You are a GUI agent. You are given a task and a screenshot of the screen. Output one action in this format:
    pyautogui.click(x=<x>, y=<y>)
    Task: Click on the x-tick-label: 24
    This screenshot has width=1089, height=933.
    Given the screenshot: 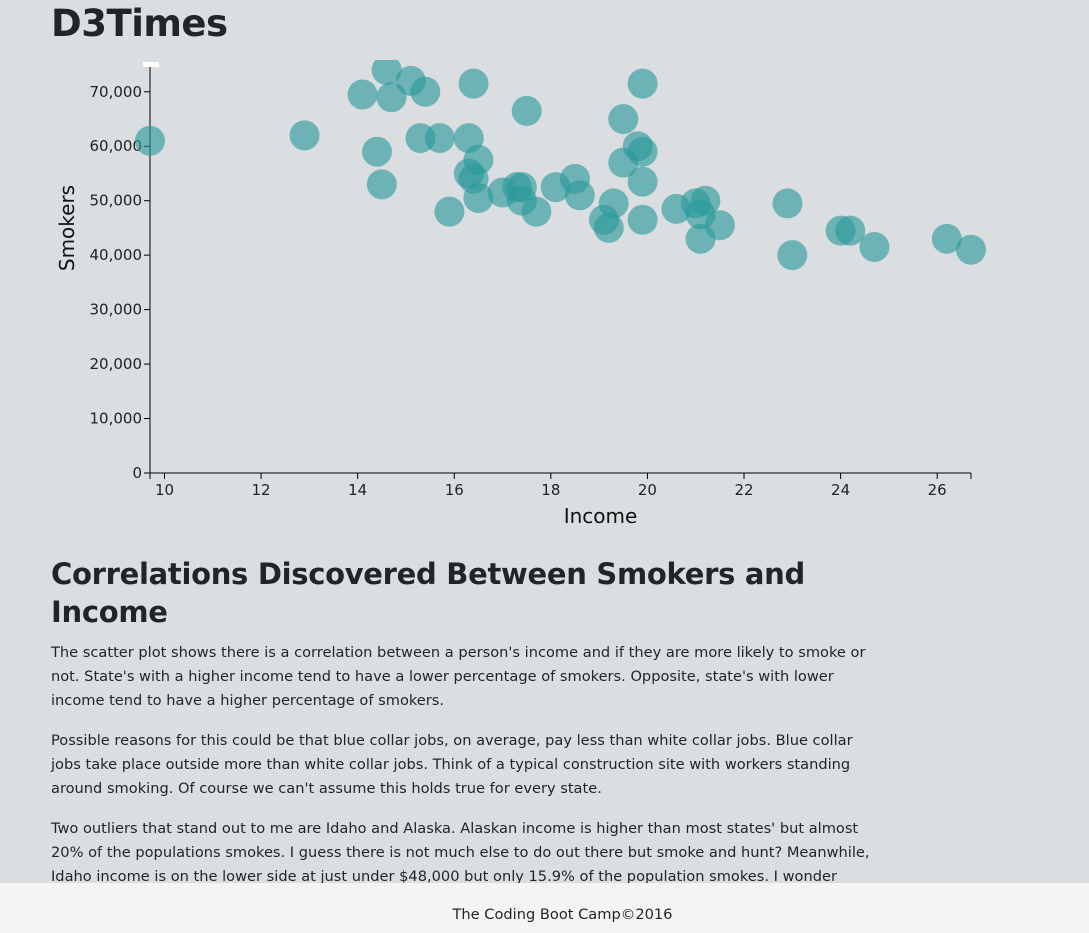 What is the action you would take?
    pyautogui.click(x=840, y=490)
    